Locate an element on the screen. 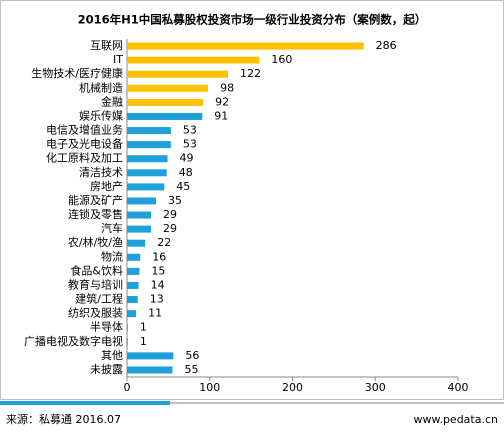 The height and width of the screenshot is (445, 504). value-label: 14 is located at coordinates (158, 284).